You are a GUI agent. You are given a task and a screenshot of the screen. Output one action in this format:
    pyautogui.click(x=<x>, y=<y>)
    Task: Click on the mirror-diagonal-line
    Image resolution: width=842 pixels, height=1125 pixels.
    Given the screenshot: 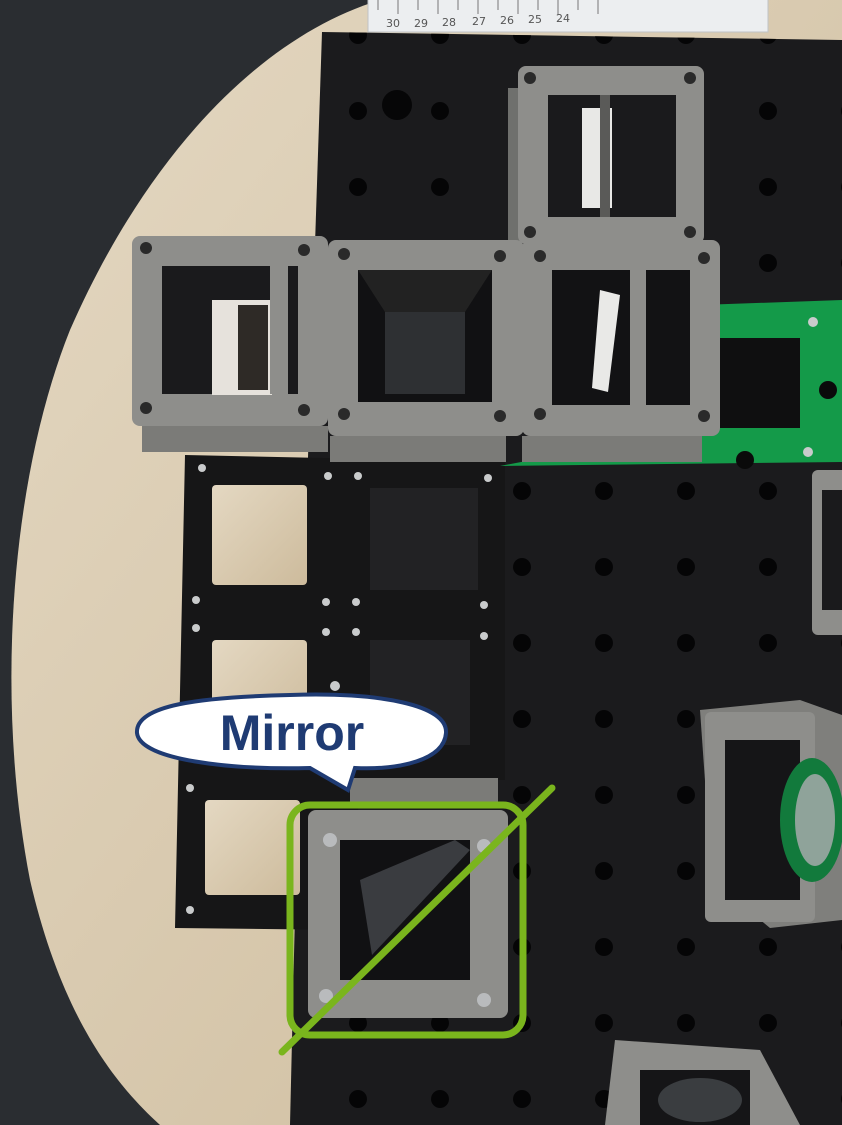 What is the action you would take?
    pyautogui.click(x=417, y=920)
    